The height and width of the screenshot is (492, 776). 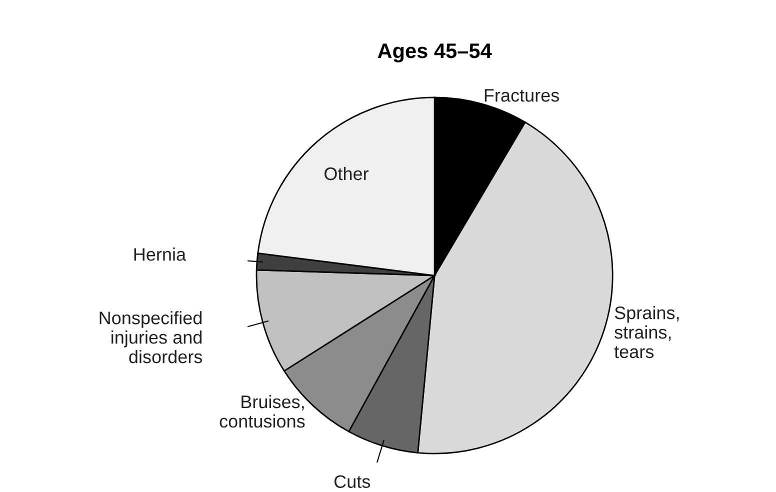 What do you see at coordinates (646, 332) in the screenshot?
I see `slice-label: Sprains, strains, tears` at bounding box center [646, 332].